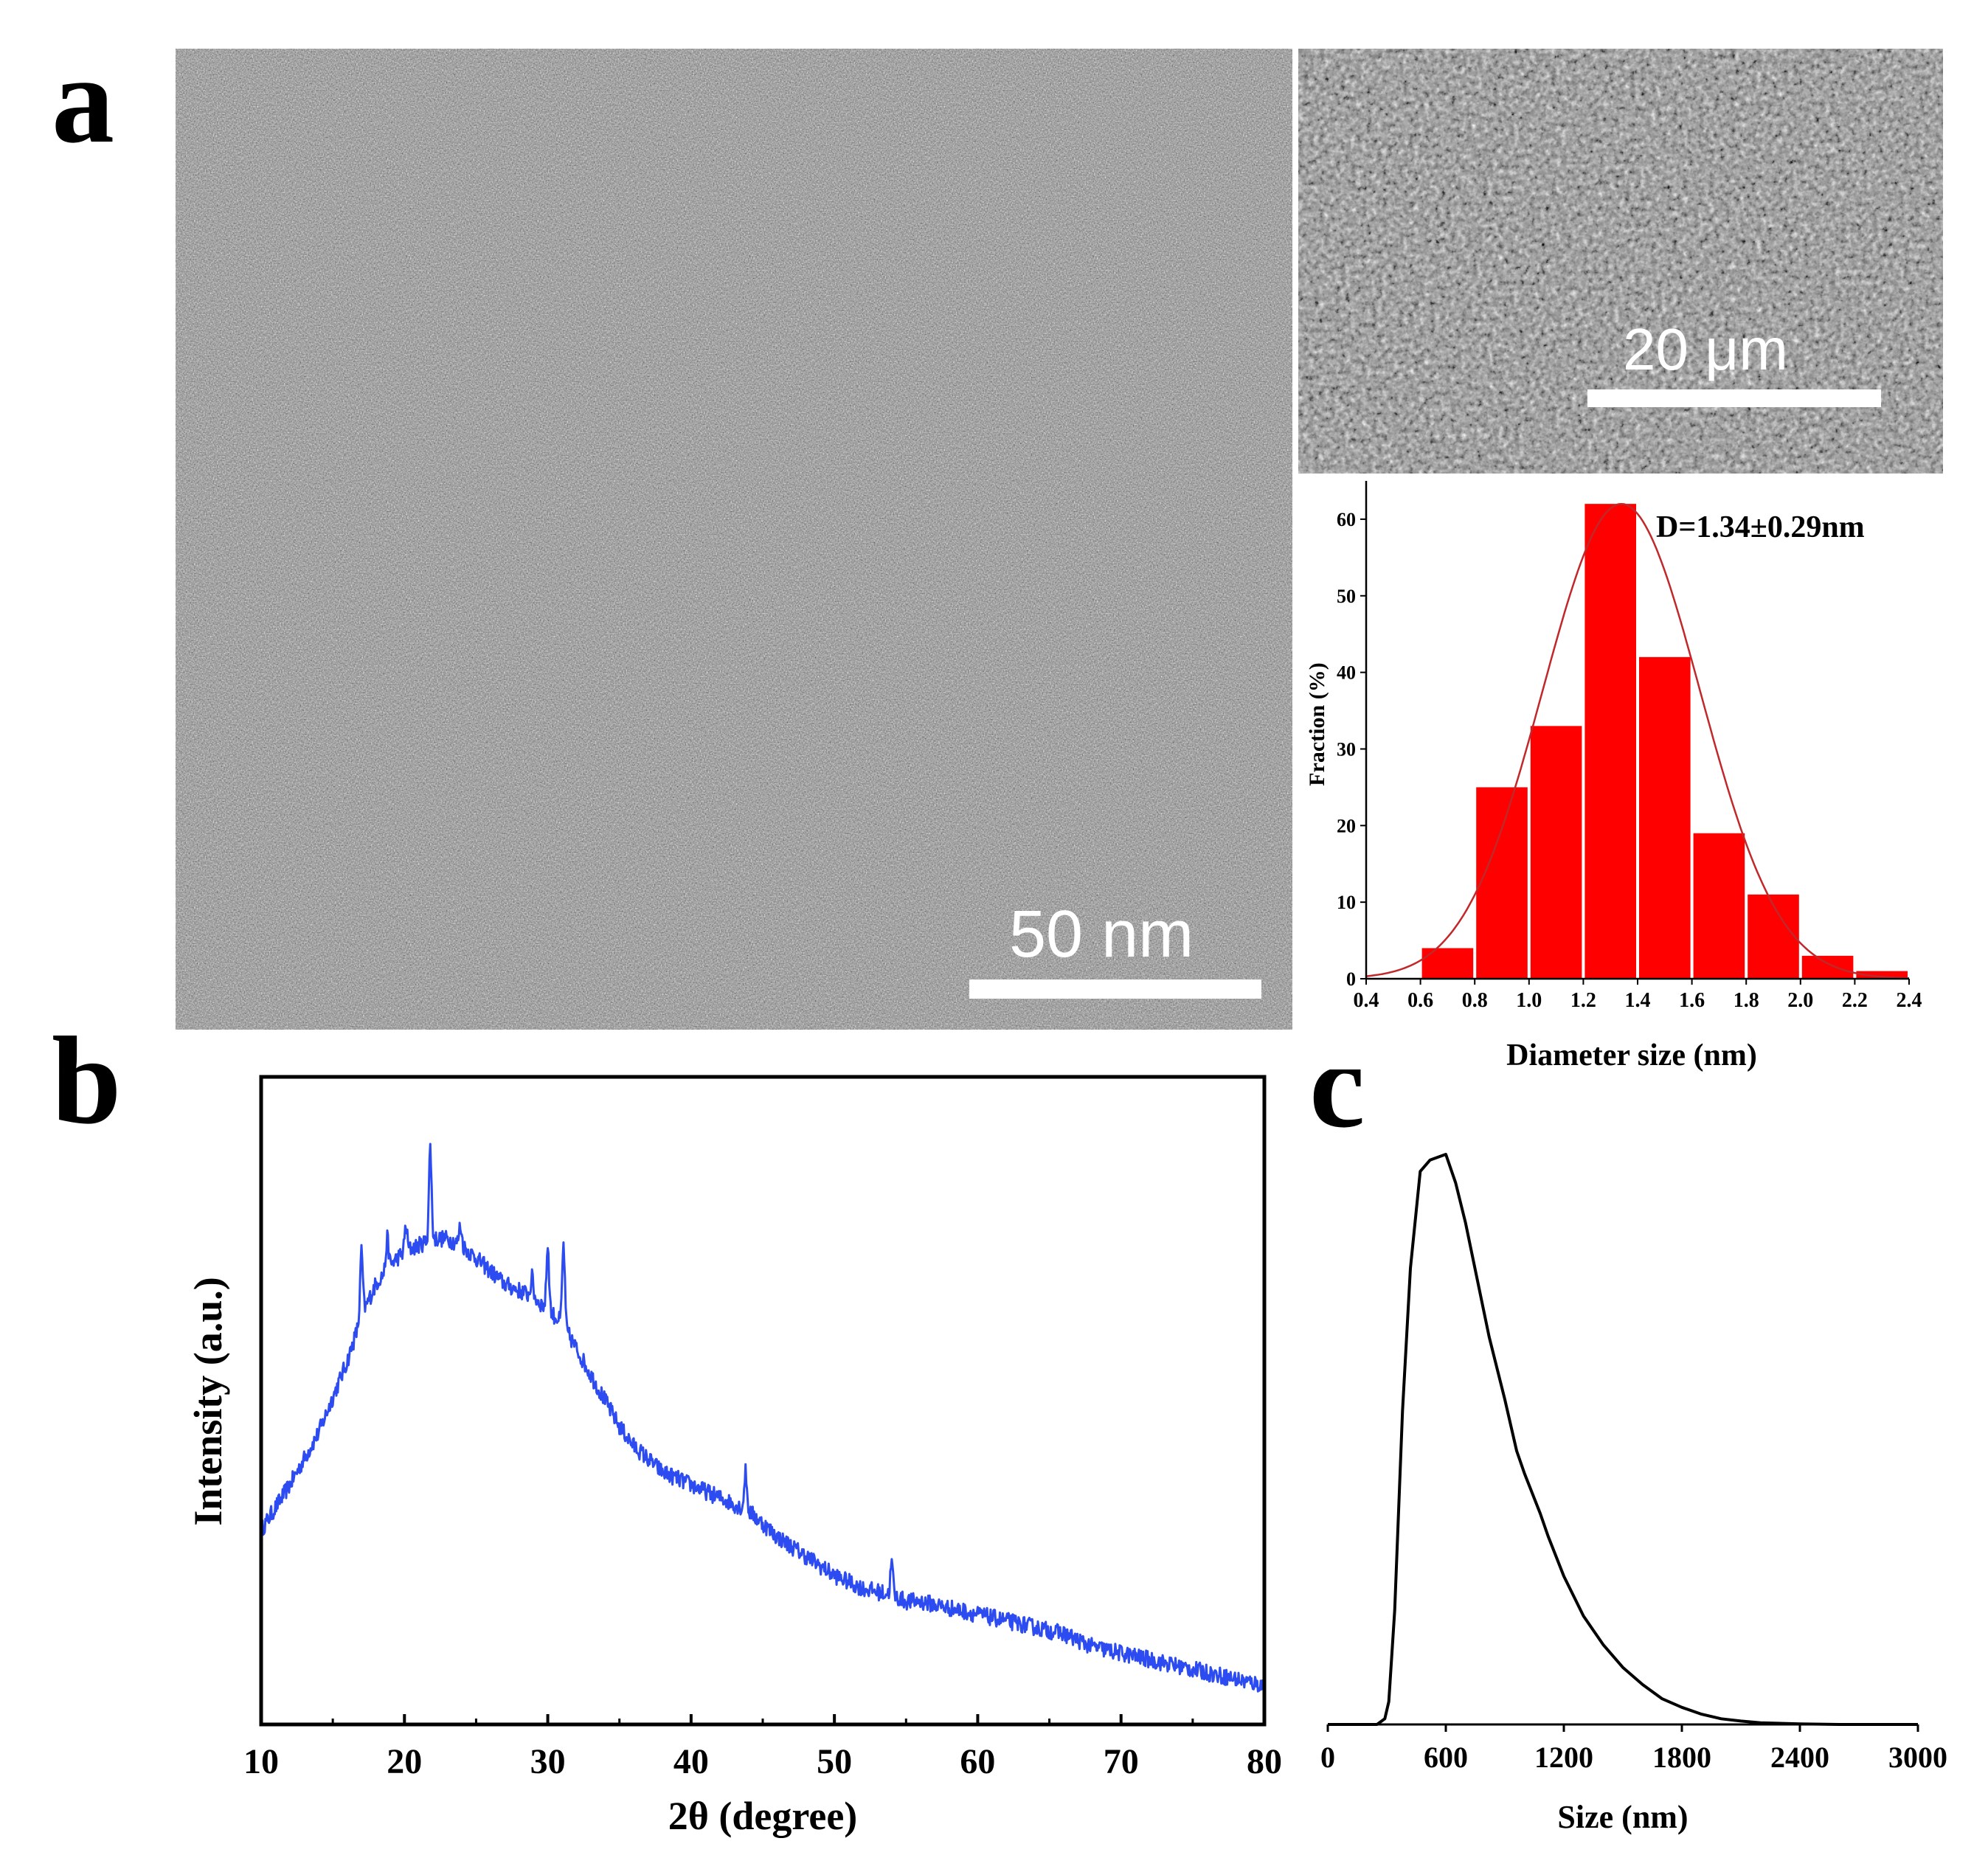  Describe the element at coordinates (1366, 1000) in the screenshot. I see `histogram-x-tick-label: 0.4` at that location.